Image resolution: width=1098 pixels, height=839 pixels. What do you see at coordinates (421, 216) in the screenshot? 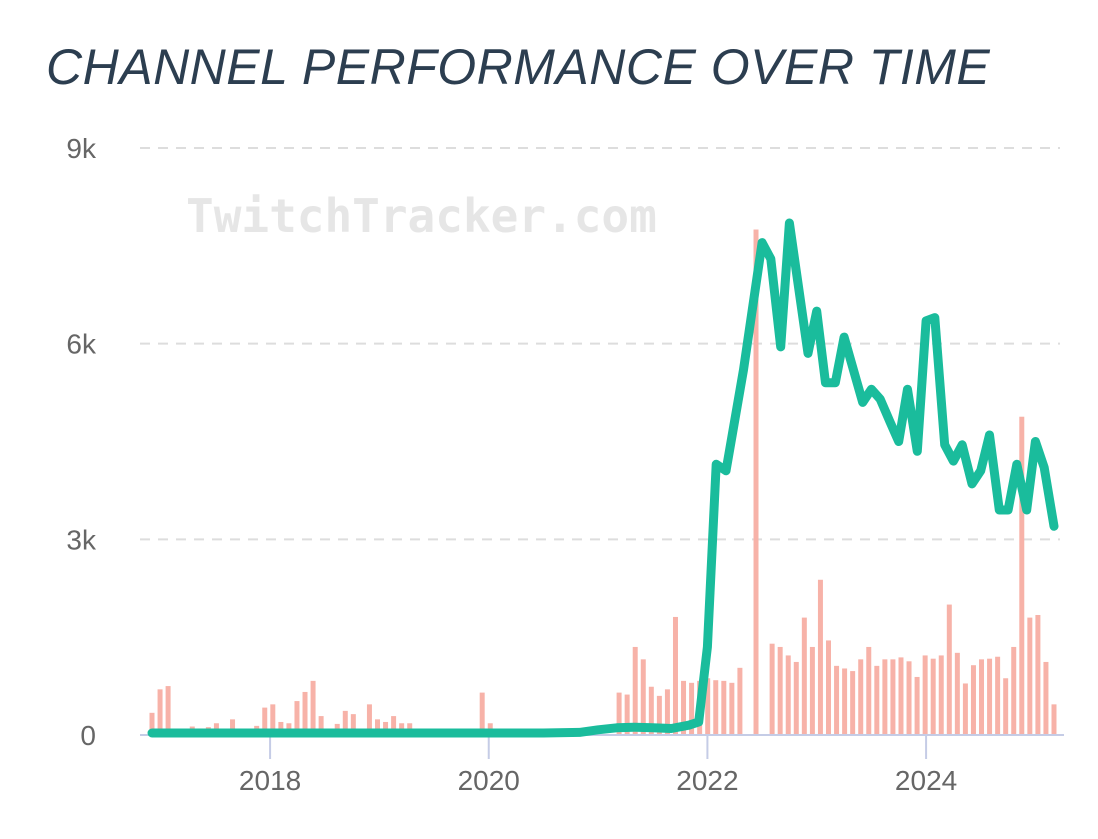
I see `watermark: TwitchTracker.com` at bounding box center [421, 216].